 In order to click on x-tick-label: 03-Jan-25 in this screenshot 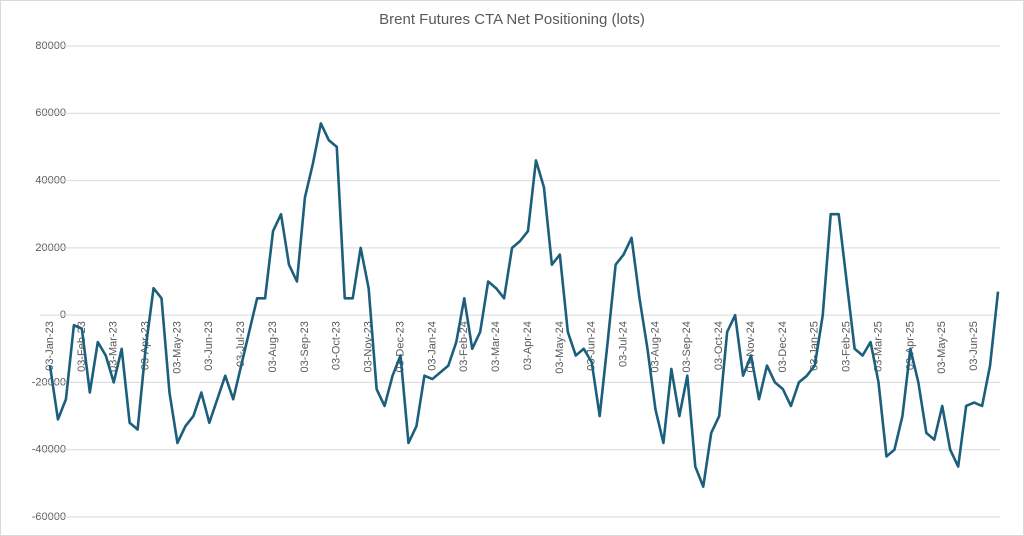, I will do `click(815, 346)`.